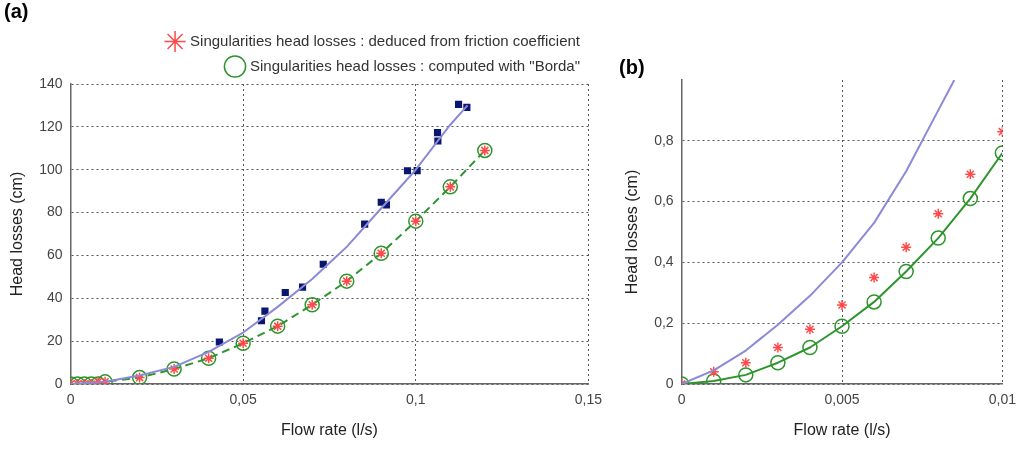 The width and height of the screenshot is (1024, 450). What do you see at coordinates (385, 40) in the screenshot?
I see `legend-label: Singularities head losses : deduced from friction coefficient` at bounding box center [385, 40].